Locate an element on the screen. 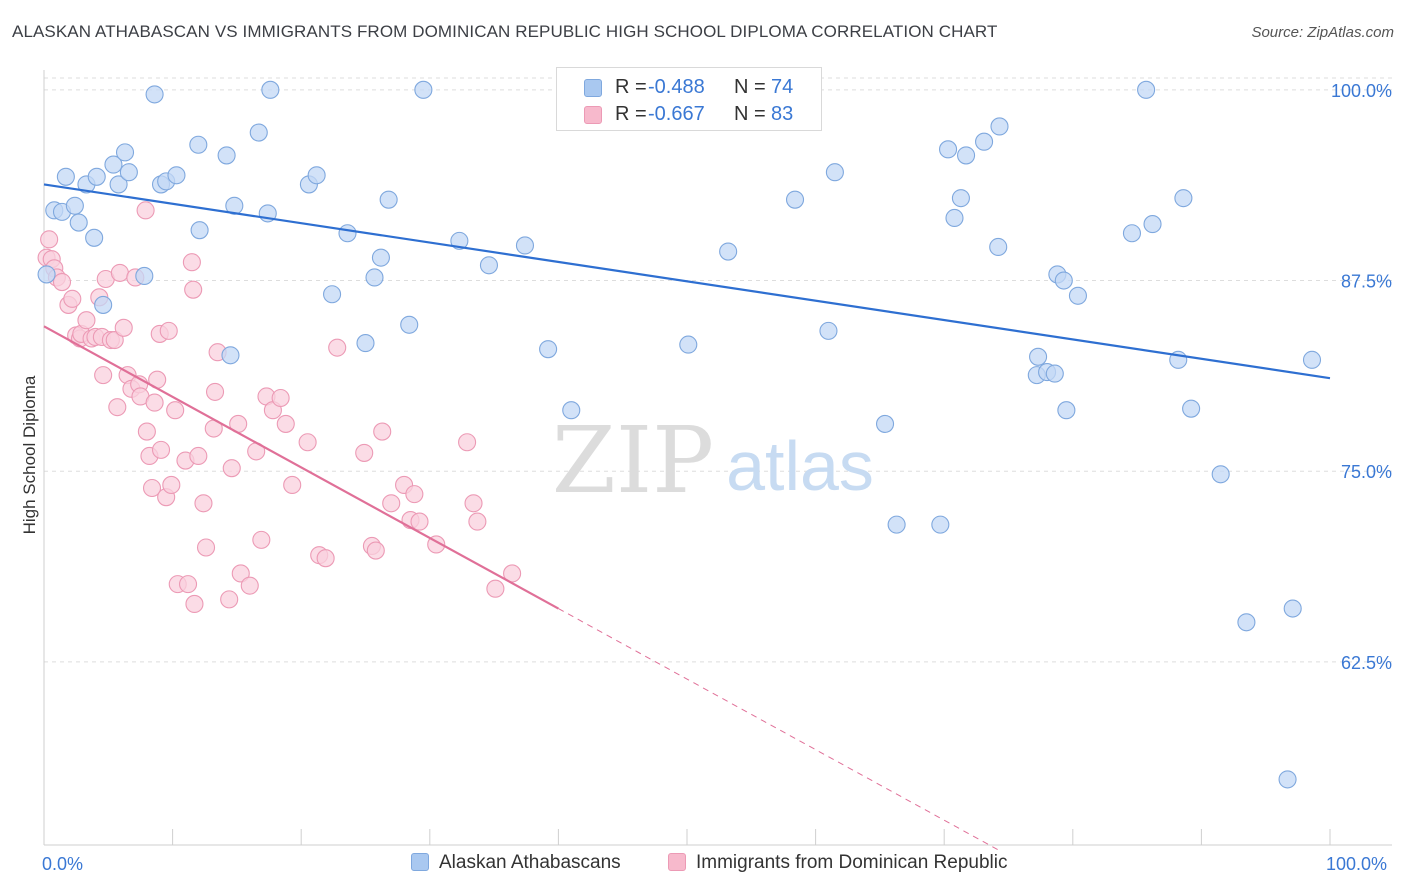 The width and height of the screenshot is (1406, 892). watermark-zip: ZIP is located at coordinates (633, 460).